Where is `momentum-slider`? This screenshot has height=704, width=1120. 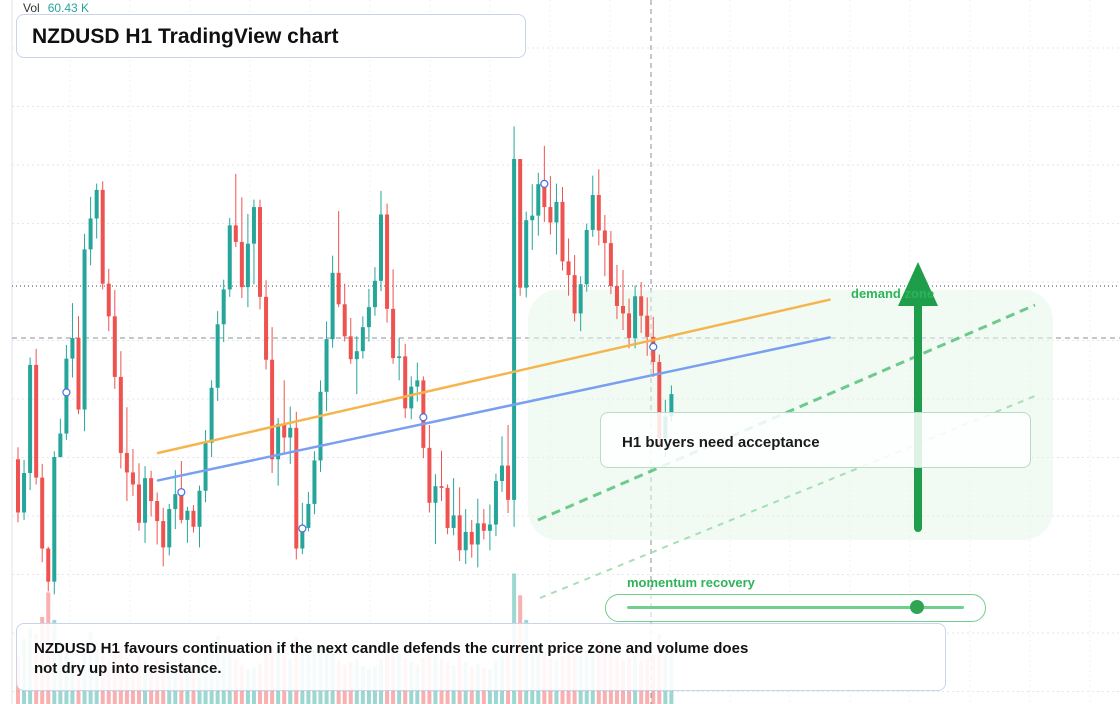
momentum-slider is located at coordinates (795, 608).